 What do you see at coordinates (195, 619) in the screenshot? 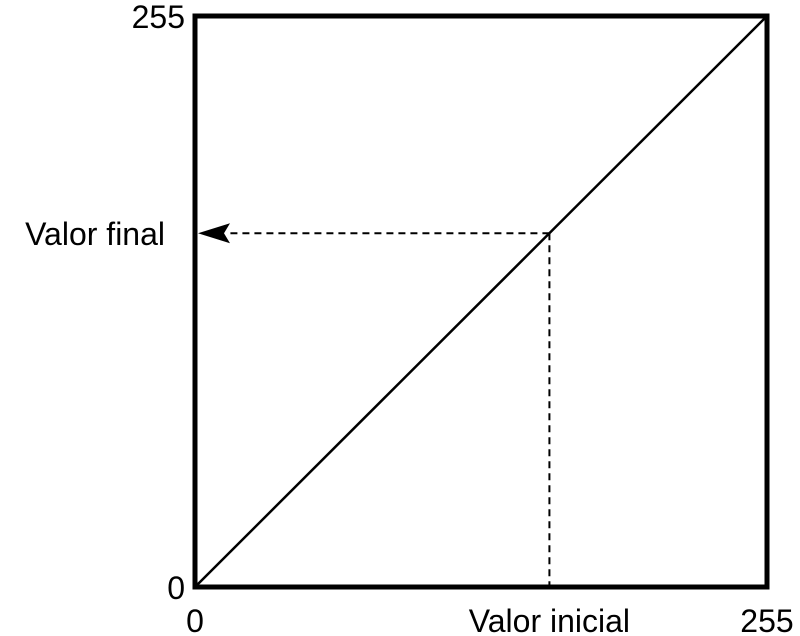
I see `x-tick-min-label: 0` at bounding box center [195, 619].